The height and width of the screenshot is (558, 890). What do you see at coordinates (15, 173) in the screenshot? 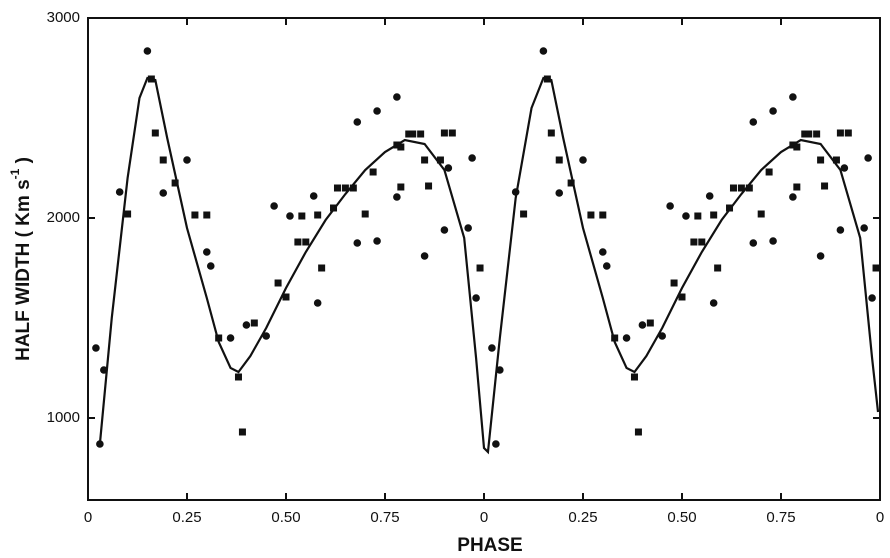
I see `y-label-superscript: -1` at bounding box center [15, 173].